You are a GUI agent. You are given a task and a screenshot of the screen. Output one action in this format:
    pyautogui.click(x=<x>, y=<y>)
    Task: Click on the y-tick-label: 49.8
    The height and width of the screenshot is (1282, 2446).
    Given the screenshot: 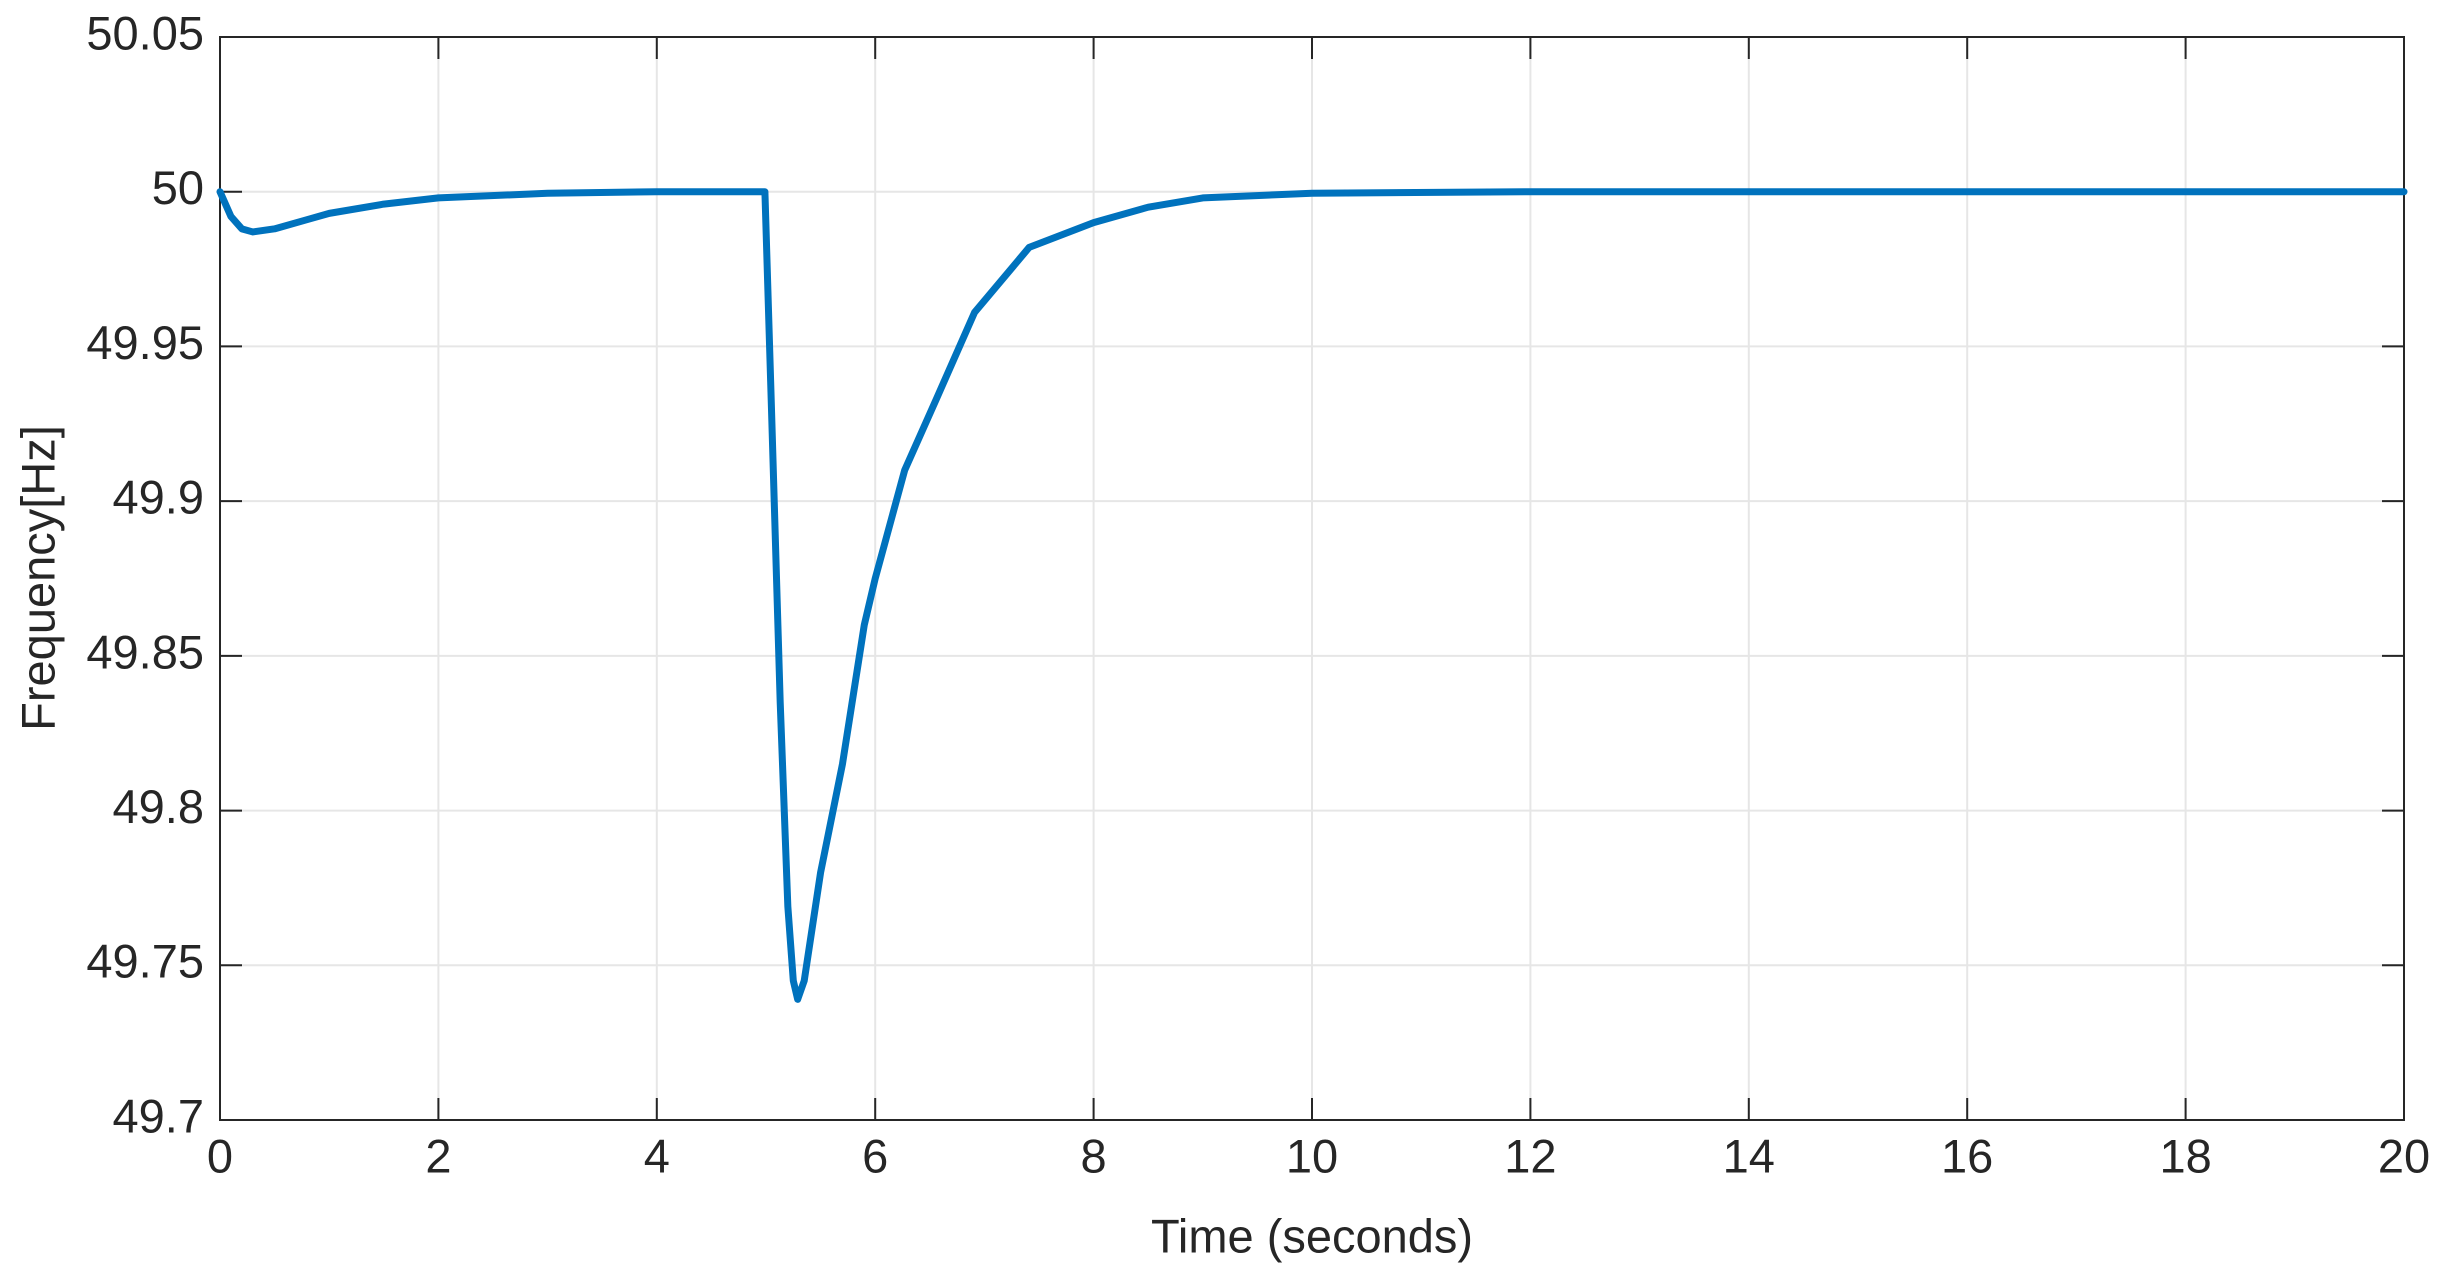 What is the action you would take?
    pyautogui.click(x=158, y=806)
    